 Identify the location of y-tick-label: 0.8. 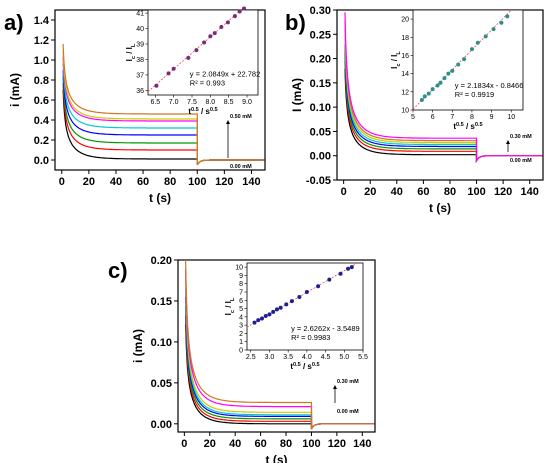
(41, 81).